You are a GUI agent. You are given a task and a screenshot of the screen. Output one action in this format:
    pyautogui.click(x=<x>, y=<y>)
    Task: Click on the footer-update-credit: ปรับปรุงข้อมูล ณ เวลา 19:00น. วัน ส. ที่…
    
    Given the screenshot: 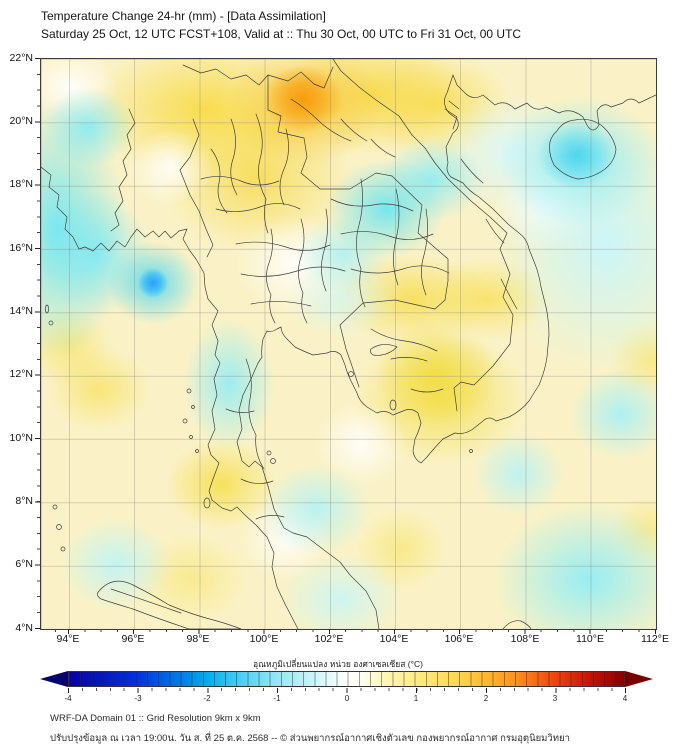 What is the action you would take?
    pyautogui.click(x=310, y=738)
    